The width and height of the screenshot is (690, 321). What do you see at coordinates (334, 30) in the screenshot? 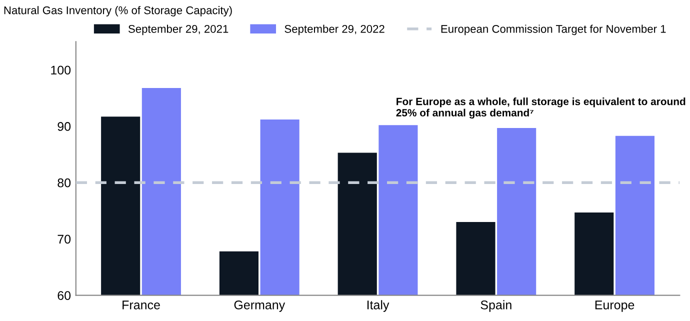
I see `legend-label: September 29, 2022` at bounding box center [334, 30].